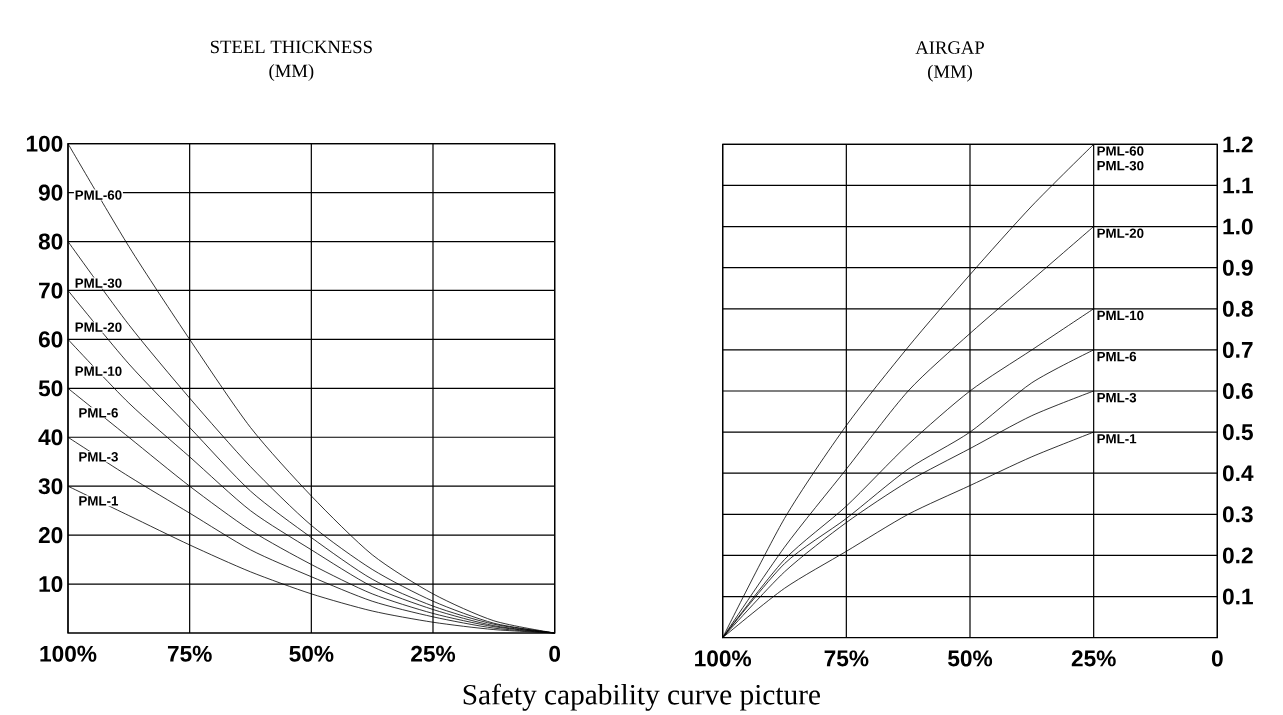 The image size is (1283, 715). I want to click on y-tick-label: 100, so click(44, 143).